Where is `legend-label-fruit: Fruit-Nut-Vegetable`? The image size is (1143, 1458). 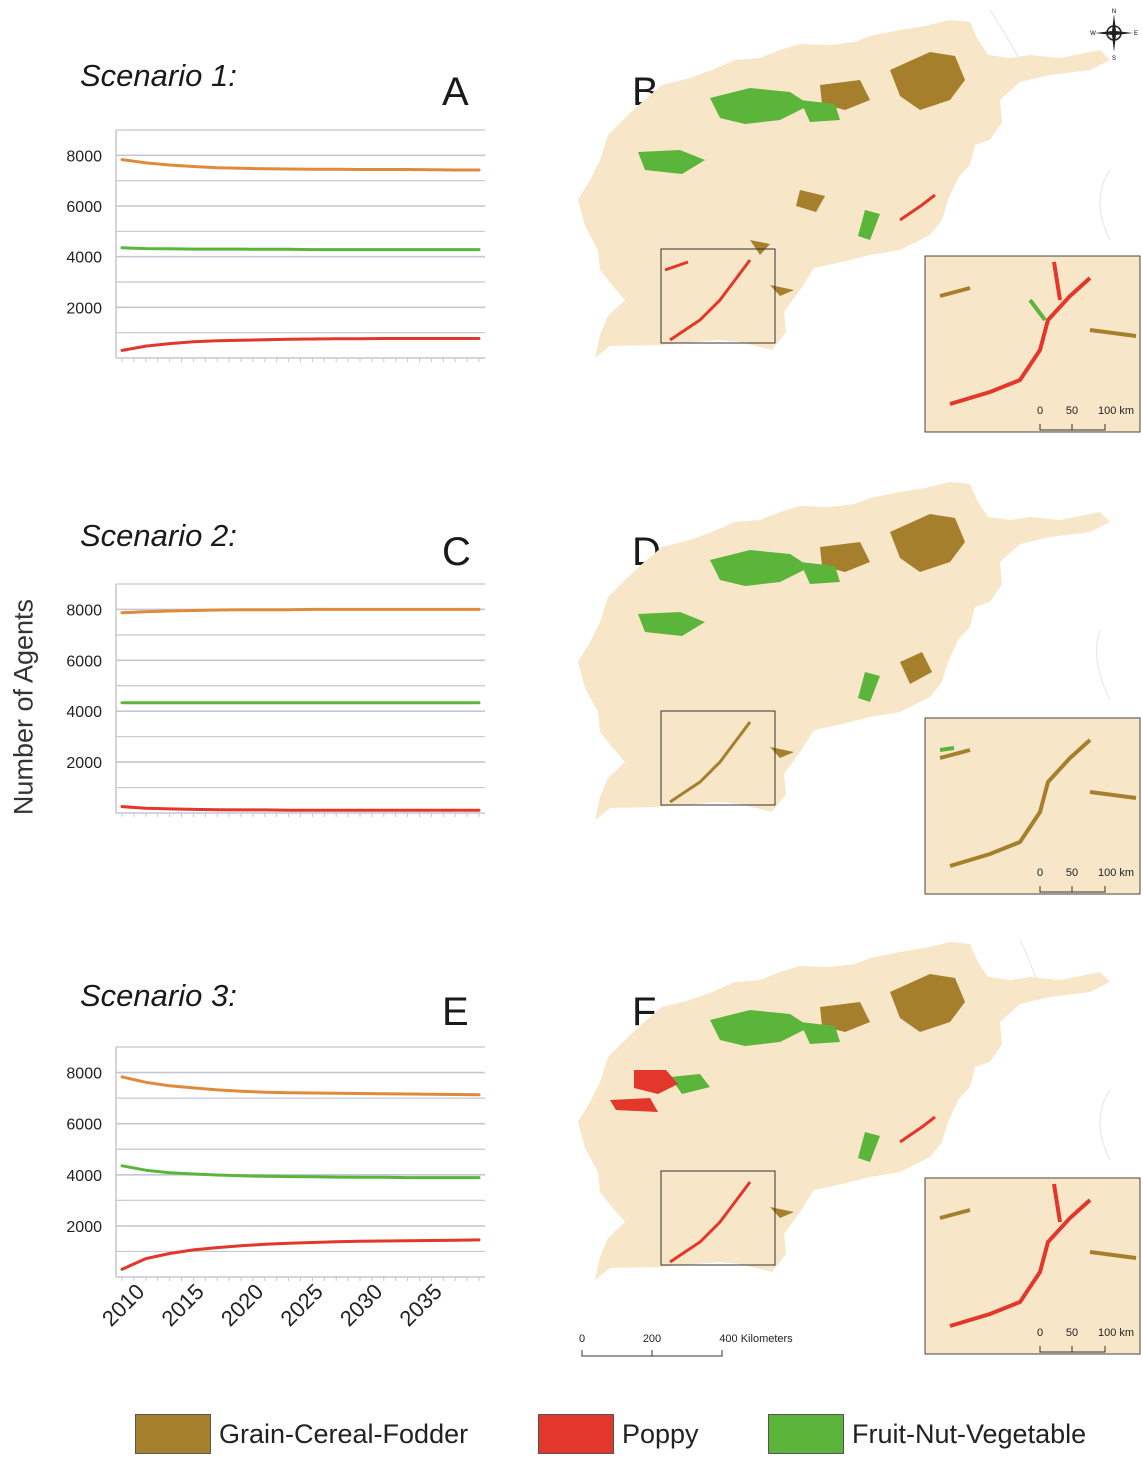
legend-label-fruit: Fruit-Nut-Vegetable is located at coordinates (969, 1433).